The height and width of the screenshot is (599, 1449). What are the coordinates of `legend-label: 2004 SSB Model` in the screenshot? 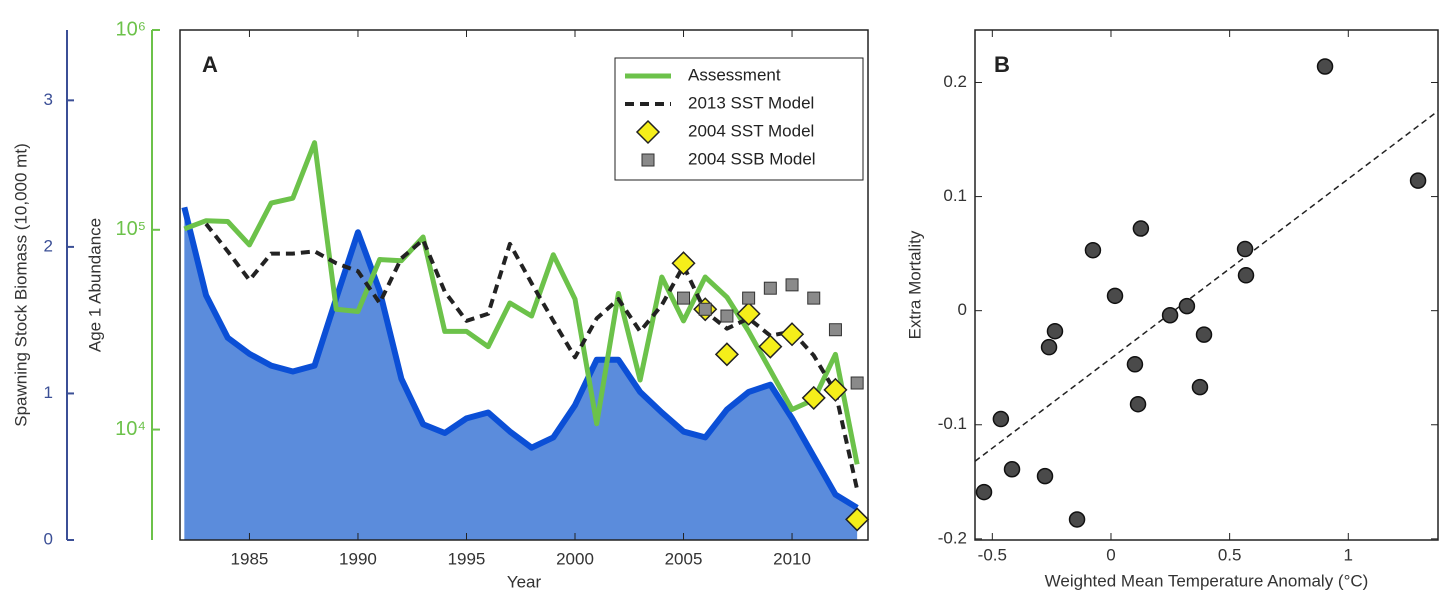 It's located at (752, 158).